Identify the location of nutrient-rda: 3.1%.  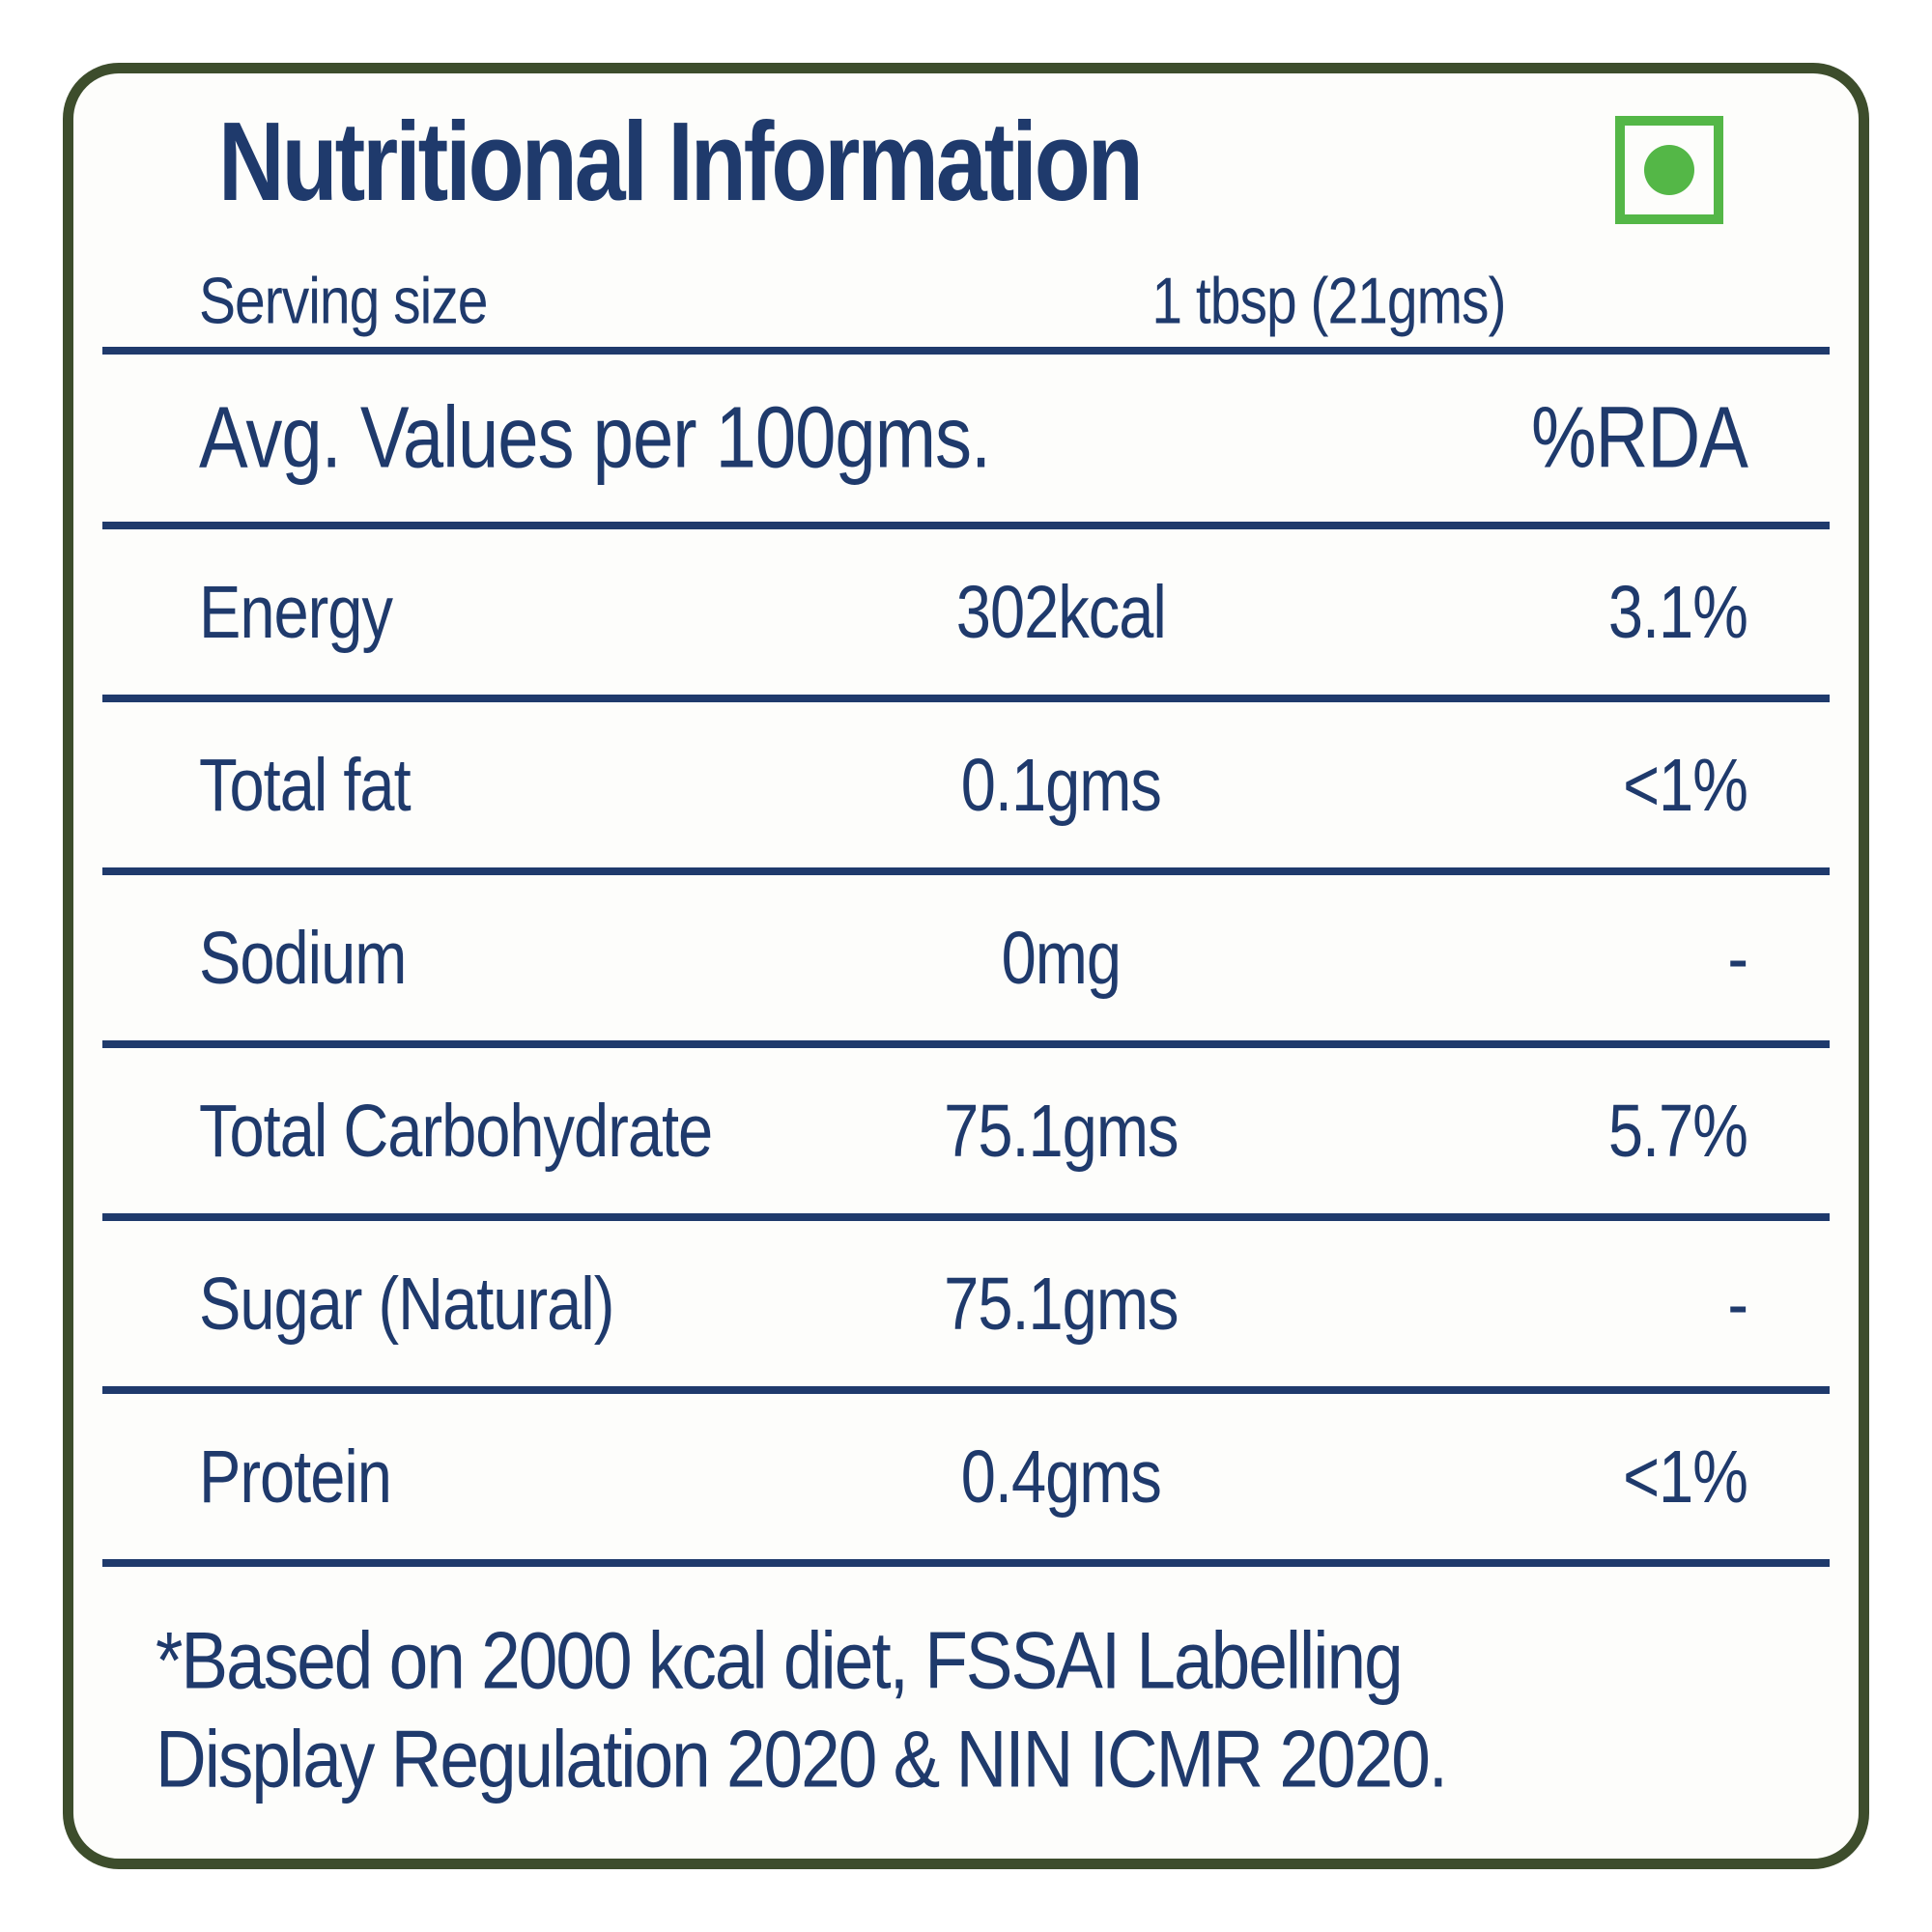
(1677, 612).